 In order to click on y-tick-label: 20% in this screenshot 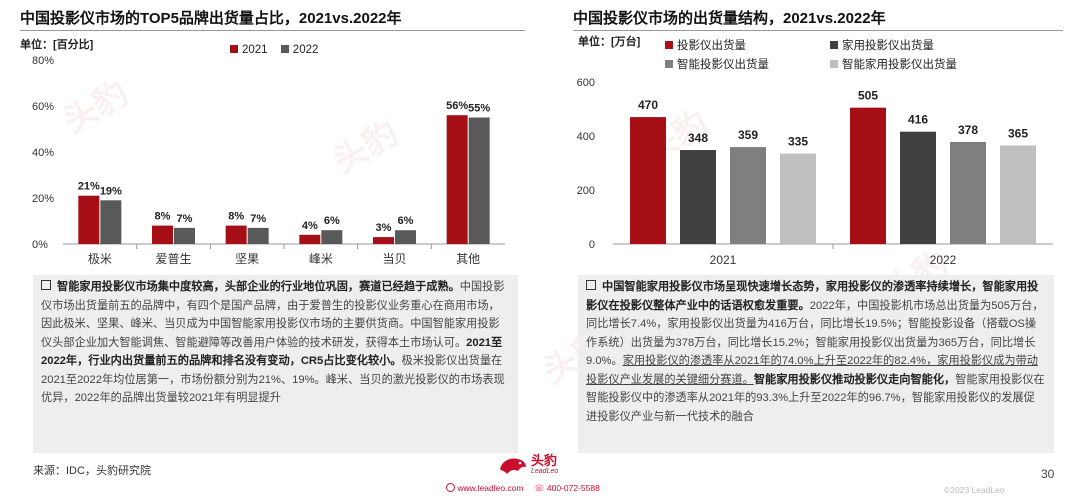, I will do `click(43, 199)`.